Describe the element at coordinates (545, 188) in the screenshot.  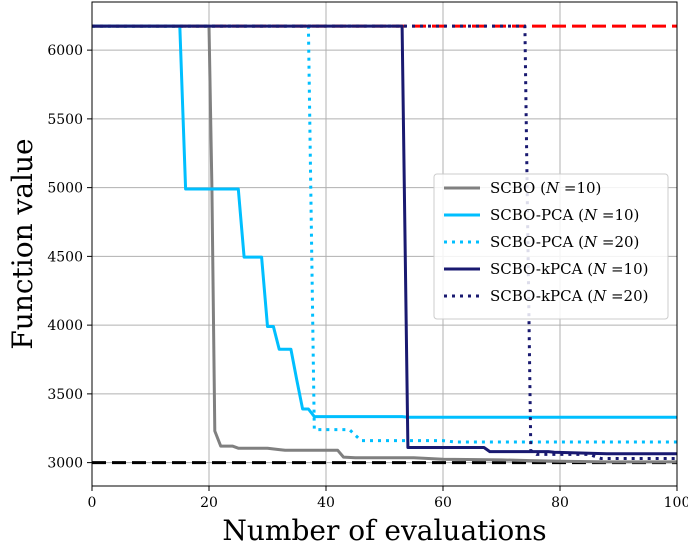
I see `legend-label: SCBO (N =10)` at that location.